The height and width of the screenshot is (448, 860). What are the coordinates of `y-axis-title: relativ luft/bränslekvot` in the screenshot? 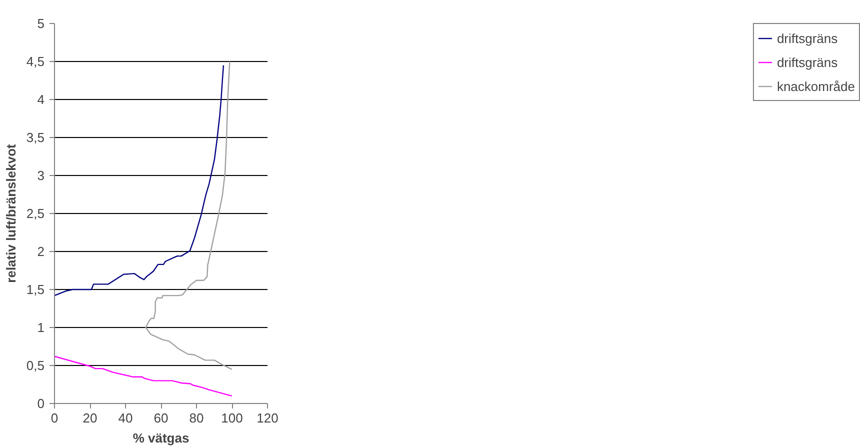 It's located at (10, 213).